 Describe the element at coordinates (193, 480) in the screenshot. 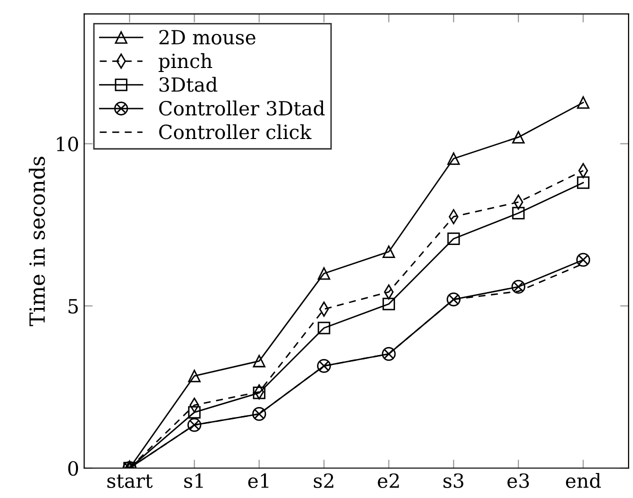

I see `x-tick-label: s1` at that location.